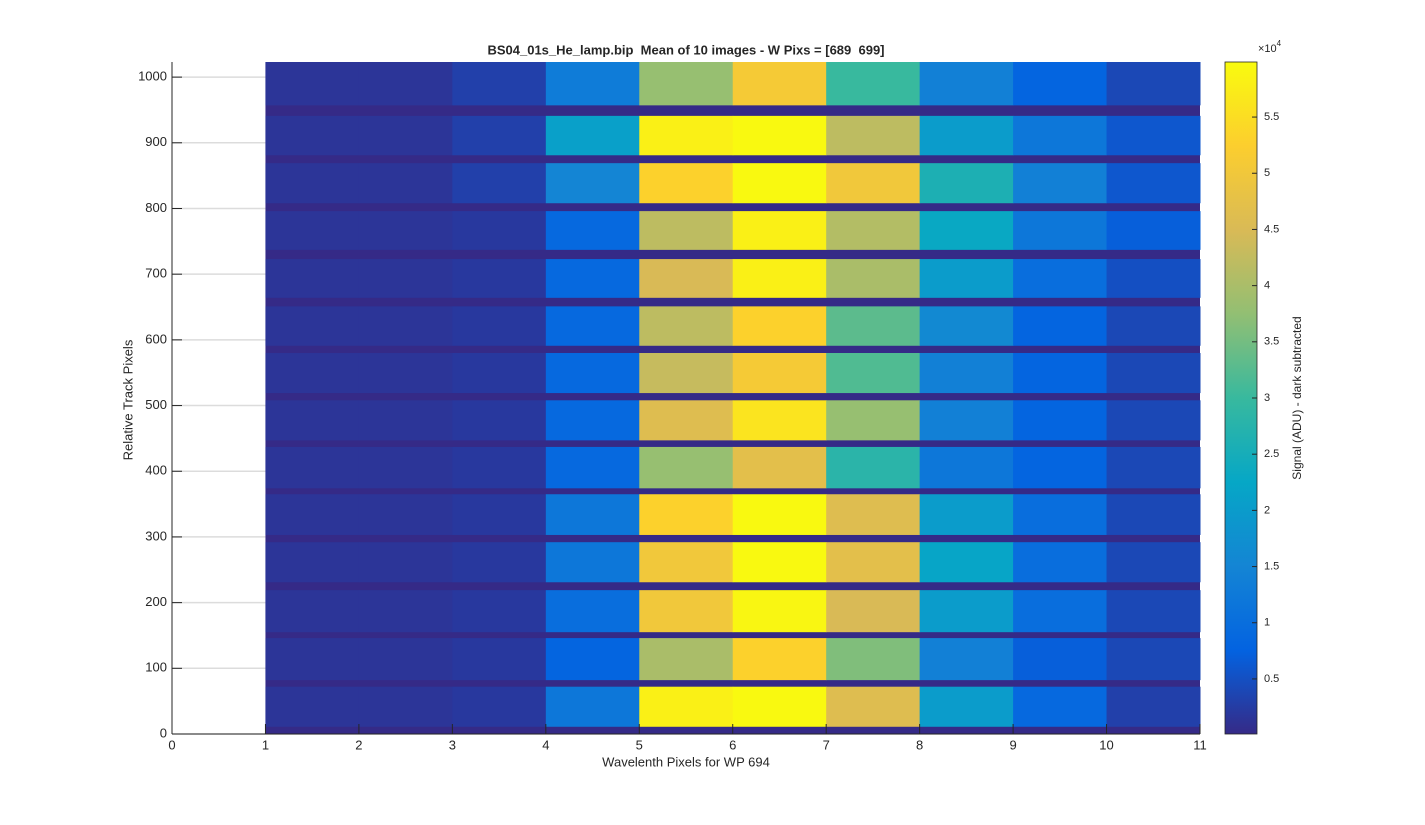  I want to click on colorbar-tick-label: 5, so click(1267, 173).